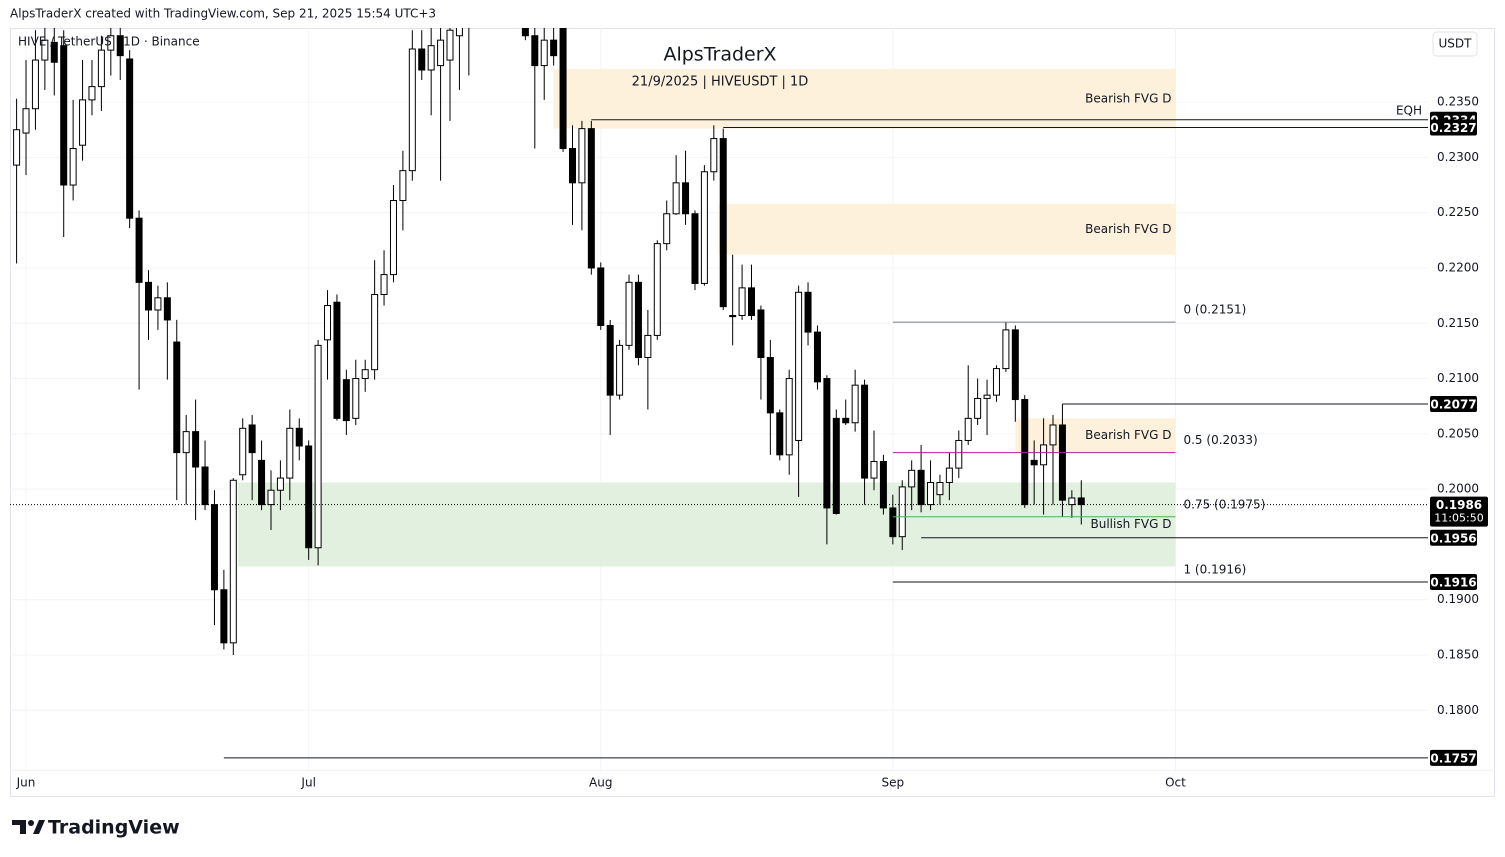 The height and width of the screenshot is (857, 1505). I want to click on symbol: HIVE / TetherUS · 1D · Binance, so click(109, 42).